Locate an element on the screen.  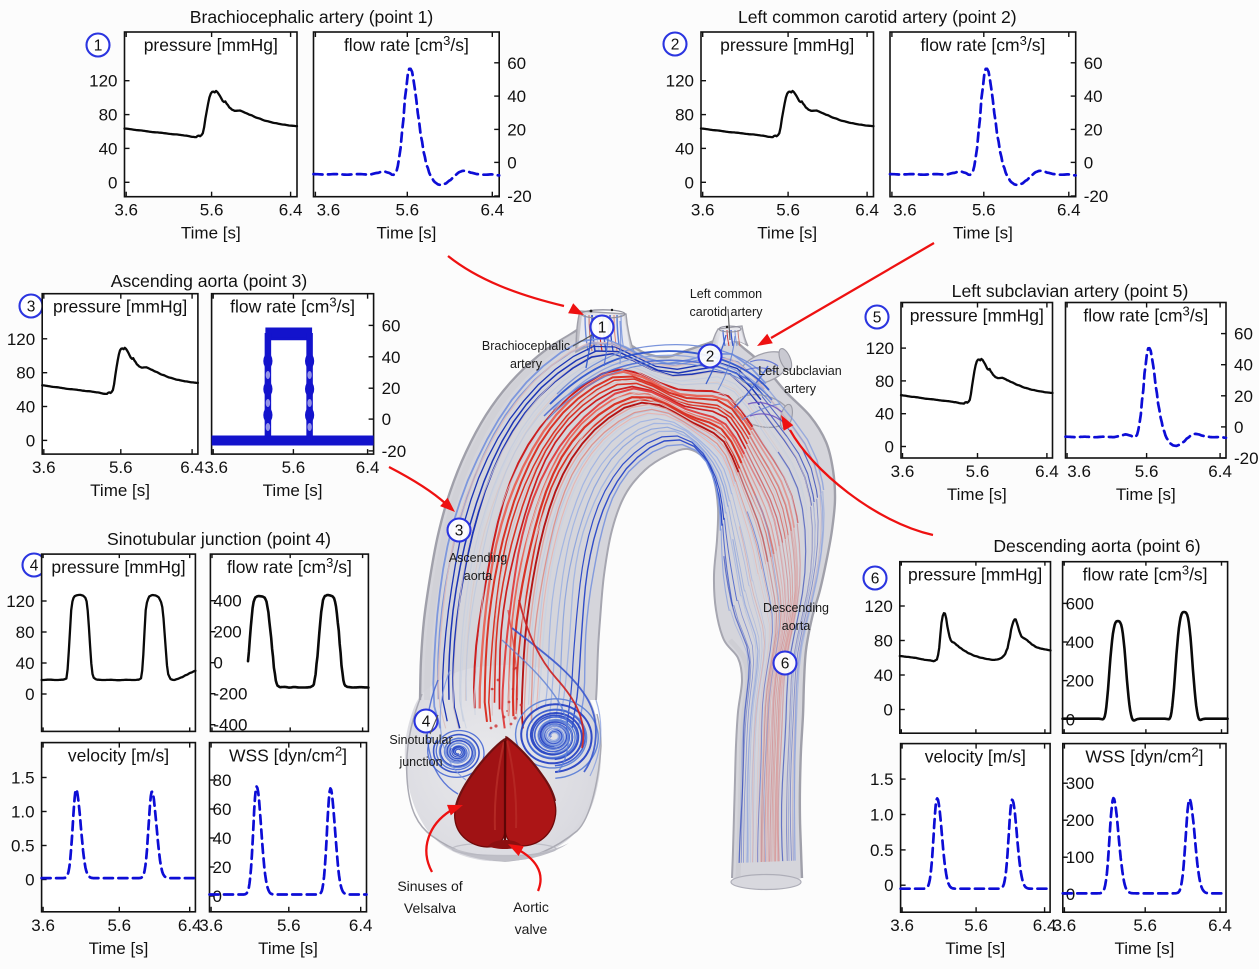
svg-text: 3 is located at coordinates (459, 531).